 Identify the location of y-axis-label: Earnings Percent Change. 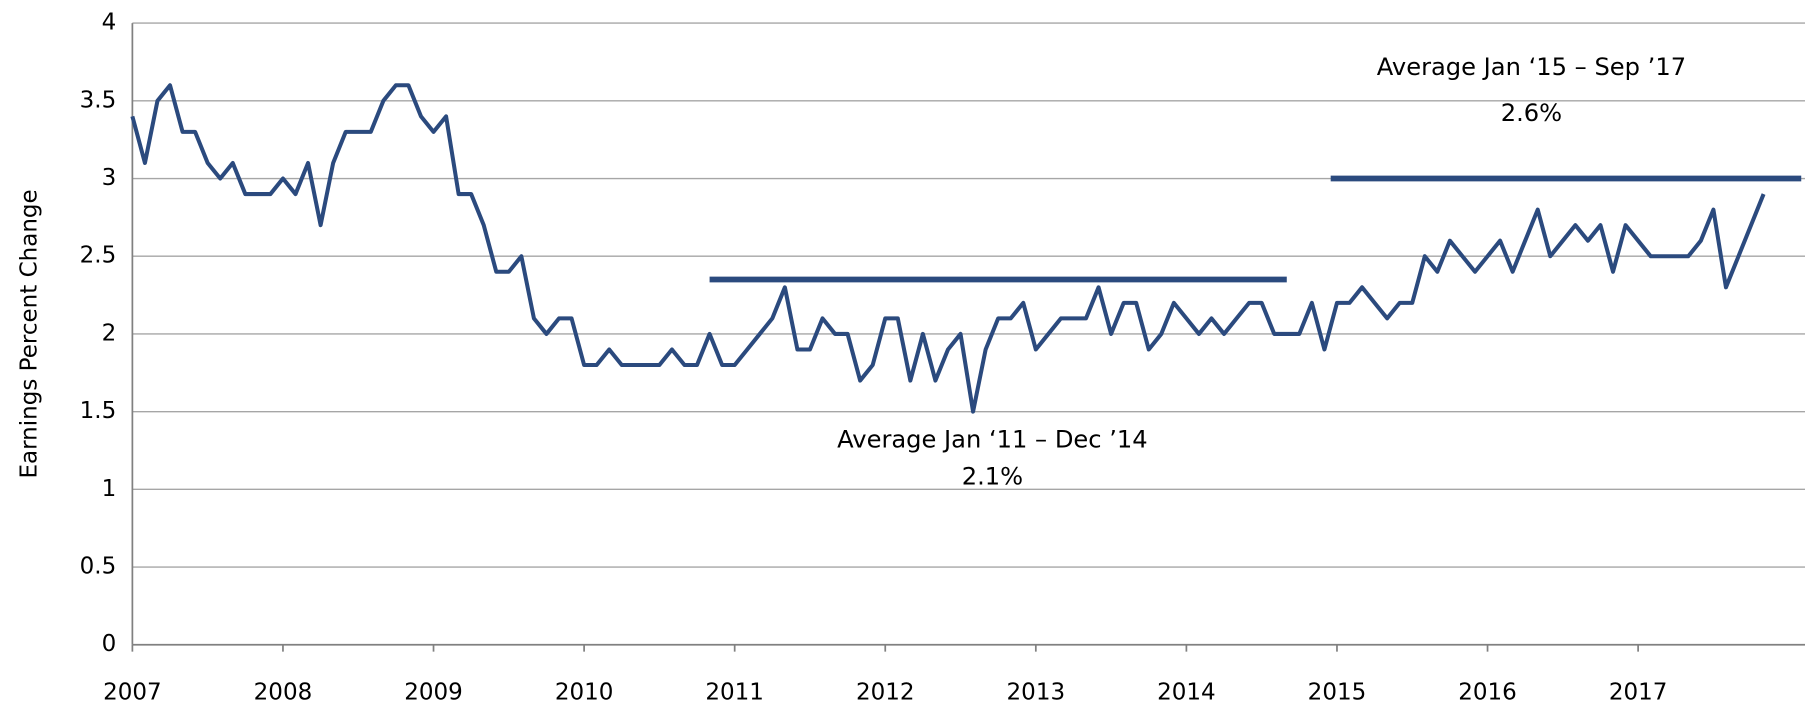
(29, 333).